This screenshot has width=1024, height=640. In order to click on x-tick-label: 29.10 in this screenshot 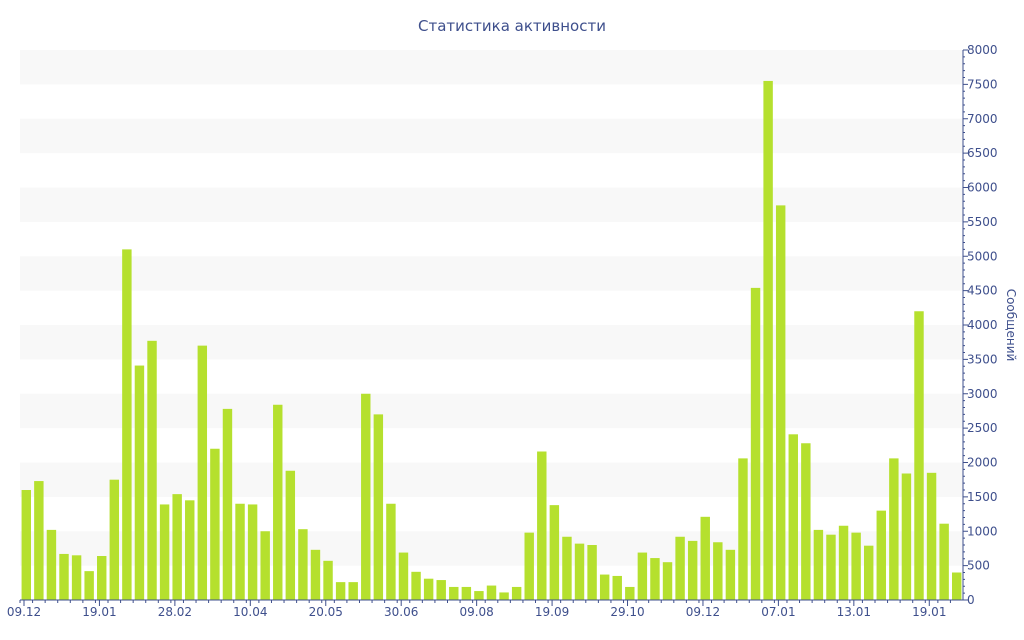, I will do `click(627, 612)`.